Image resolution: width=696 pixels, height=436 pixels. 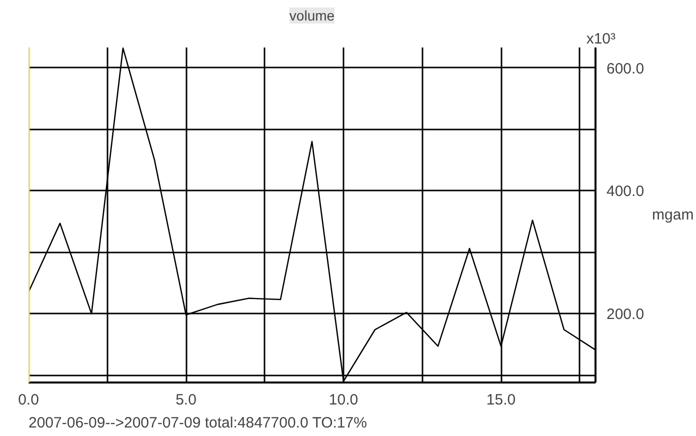 I want to click on y-axis-title: mgam, so click(x=673, y=215).